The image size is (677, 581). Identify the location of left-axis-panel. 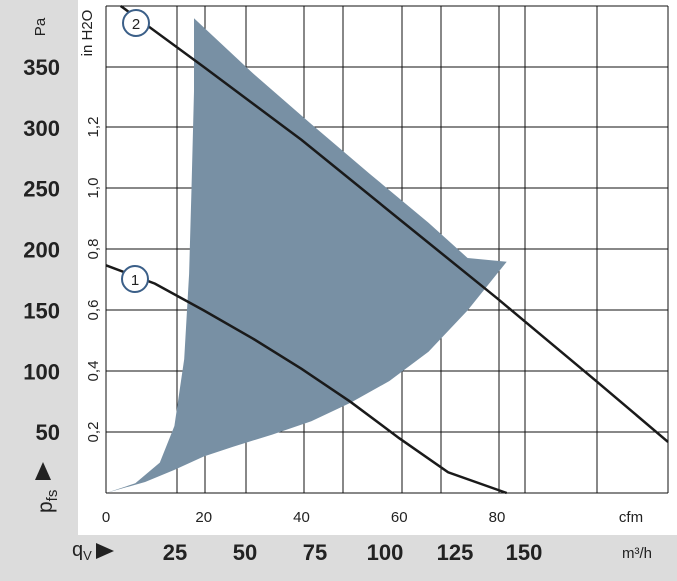
(39, 267).